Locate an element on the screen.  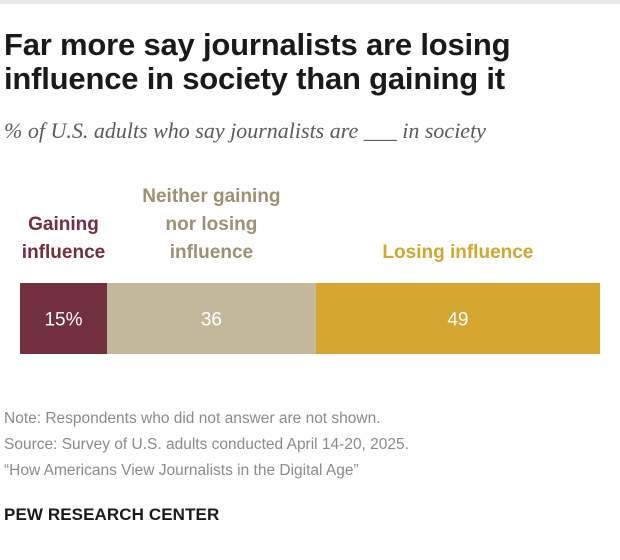
top-rule is located at coordinates (310, 2).